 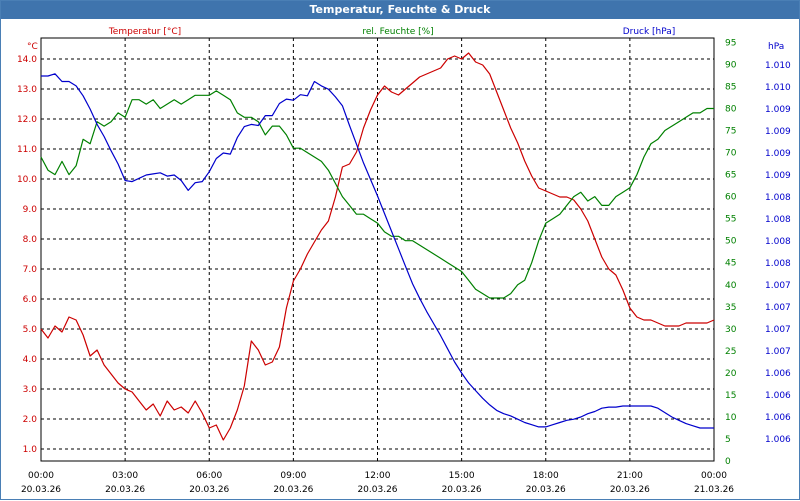 What do you see at coordinates (731, 242) in the screenshot?
I see `humidity-tick-label: 50` at bounding box center [731, 242].